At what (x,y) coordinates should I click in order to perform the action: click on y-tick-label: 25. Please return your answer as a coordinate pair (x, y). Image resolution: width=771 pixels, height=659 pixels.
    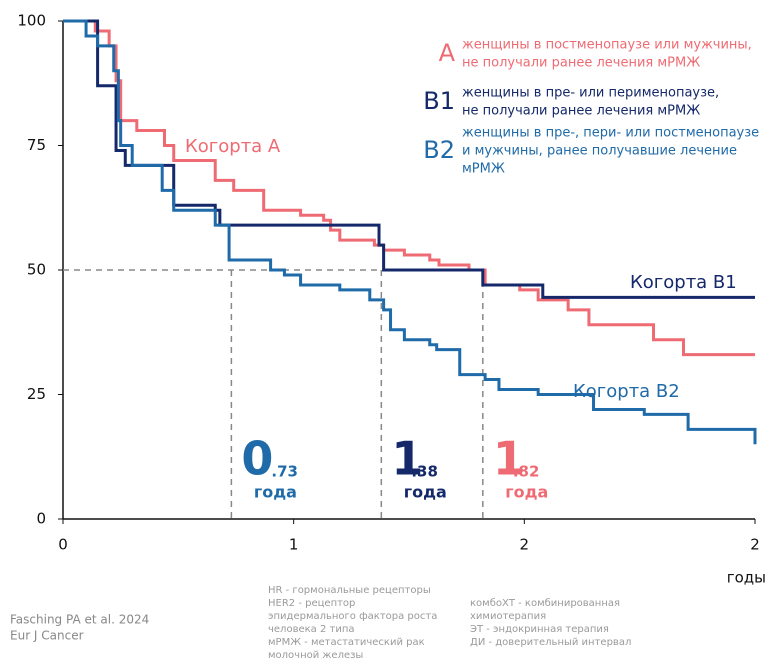
    Looking at the image, I should click on (36, 394).